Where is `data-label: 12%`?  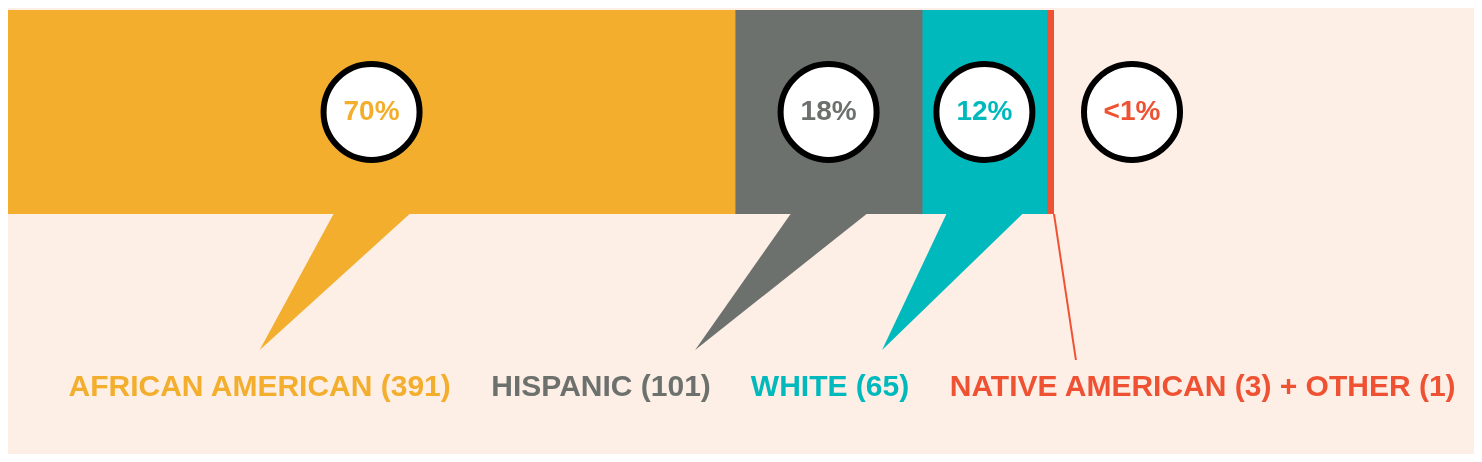 data-label: 12% is located at coordinates (984, 110).